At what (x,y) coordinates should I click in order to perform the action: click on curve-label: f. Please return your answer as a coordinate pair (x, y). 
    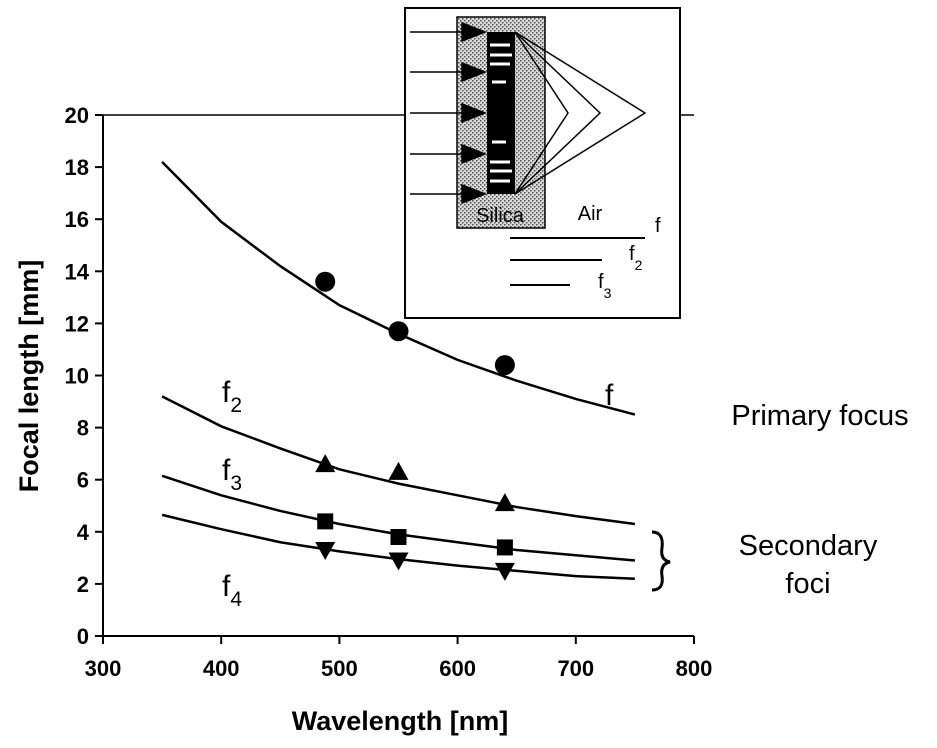
    Looking at the image, I should click on (609, 395).